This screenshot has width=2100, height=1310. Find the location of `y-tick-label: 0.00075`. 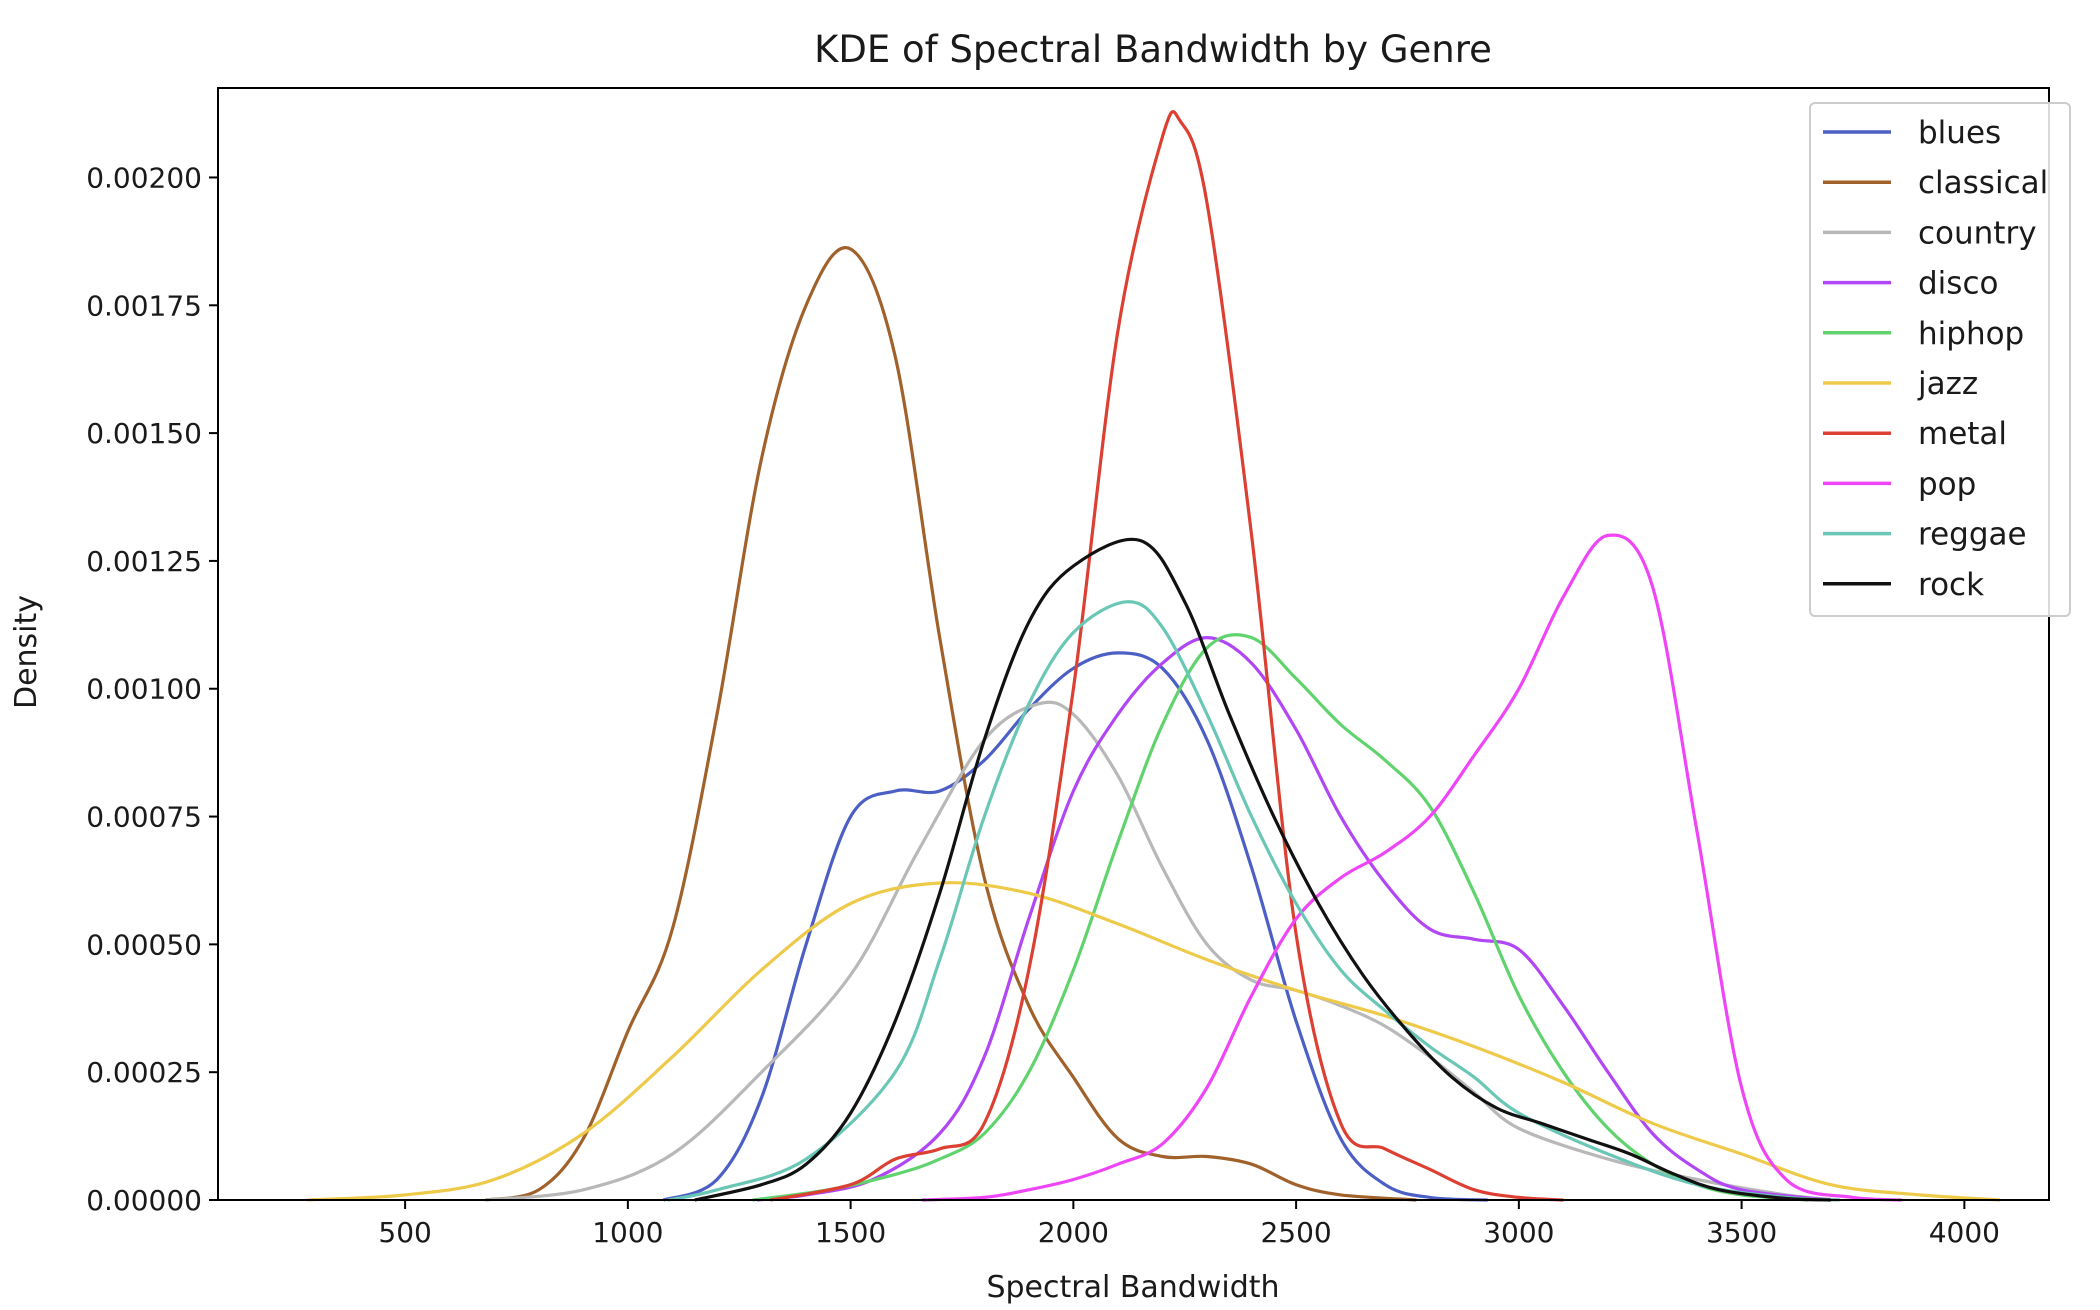

y-tick-label: 0.00075 is located at coordinates (144, 817).